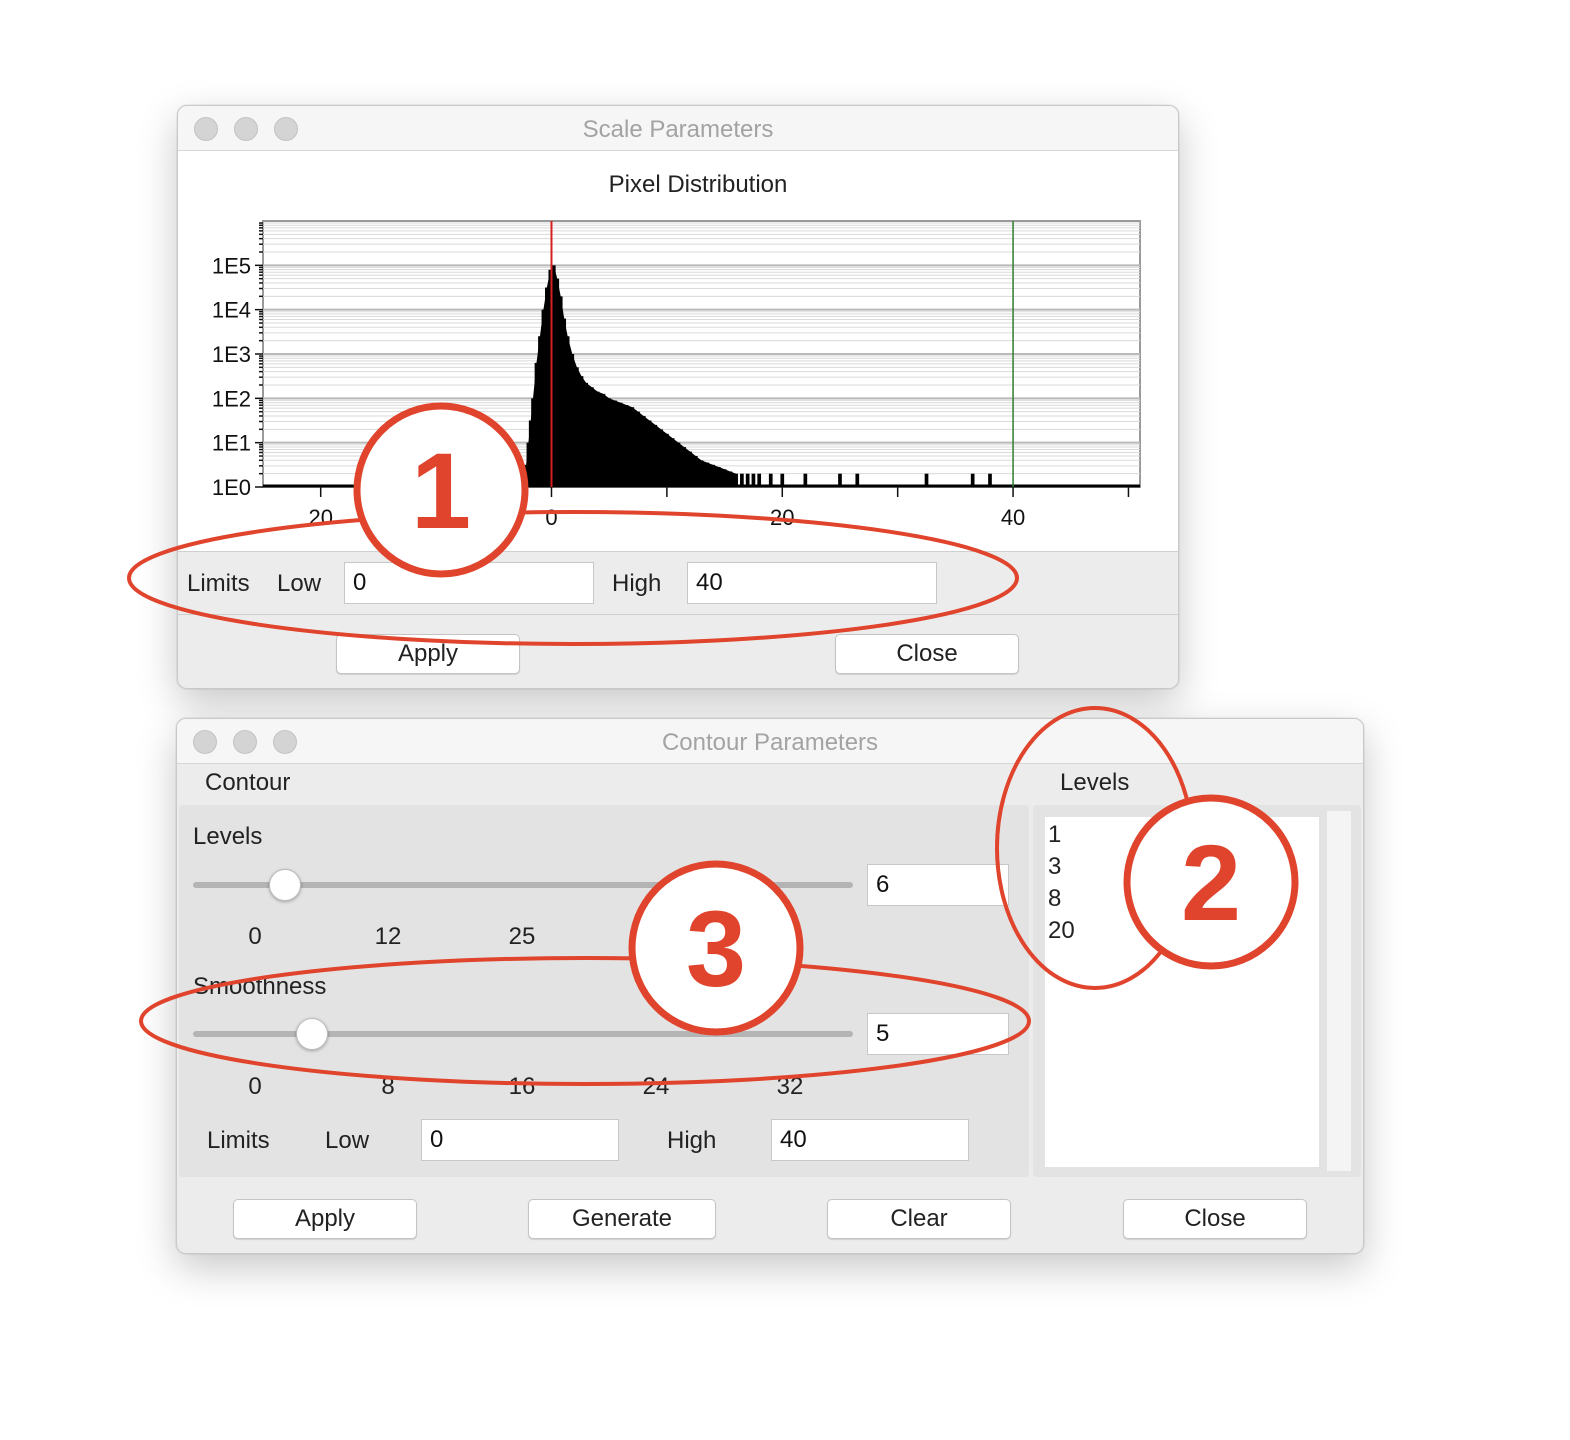  I want to click on smoothness-slider-track, so click(523, 1034).